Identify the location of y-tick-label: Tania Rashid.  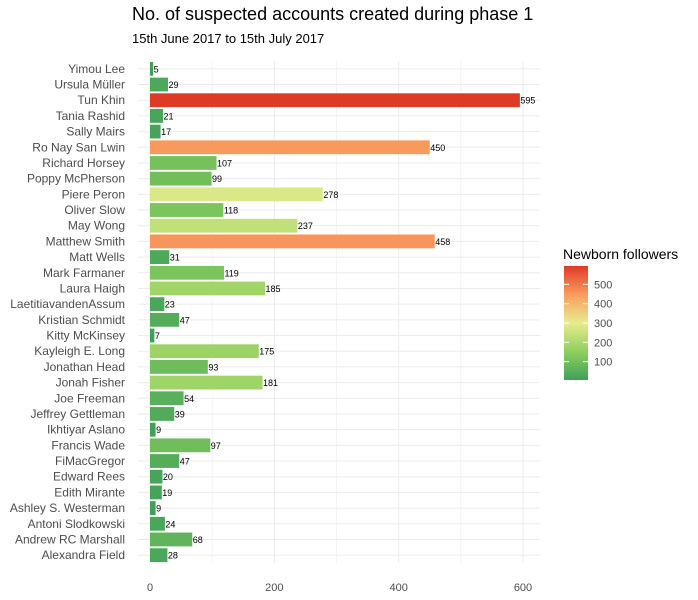
(90, 116).